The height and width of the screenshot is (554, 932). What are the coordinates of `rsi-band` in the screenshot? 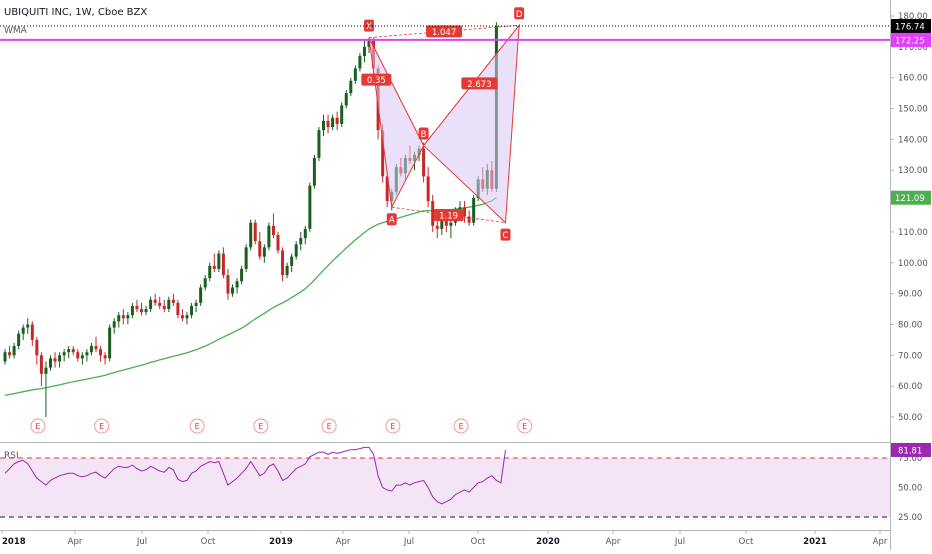 It's located at (445, 487).